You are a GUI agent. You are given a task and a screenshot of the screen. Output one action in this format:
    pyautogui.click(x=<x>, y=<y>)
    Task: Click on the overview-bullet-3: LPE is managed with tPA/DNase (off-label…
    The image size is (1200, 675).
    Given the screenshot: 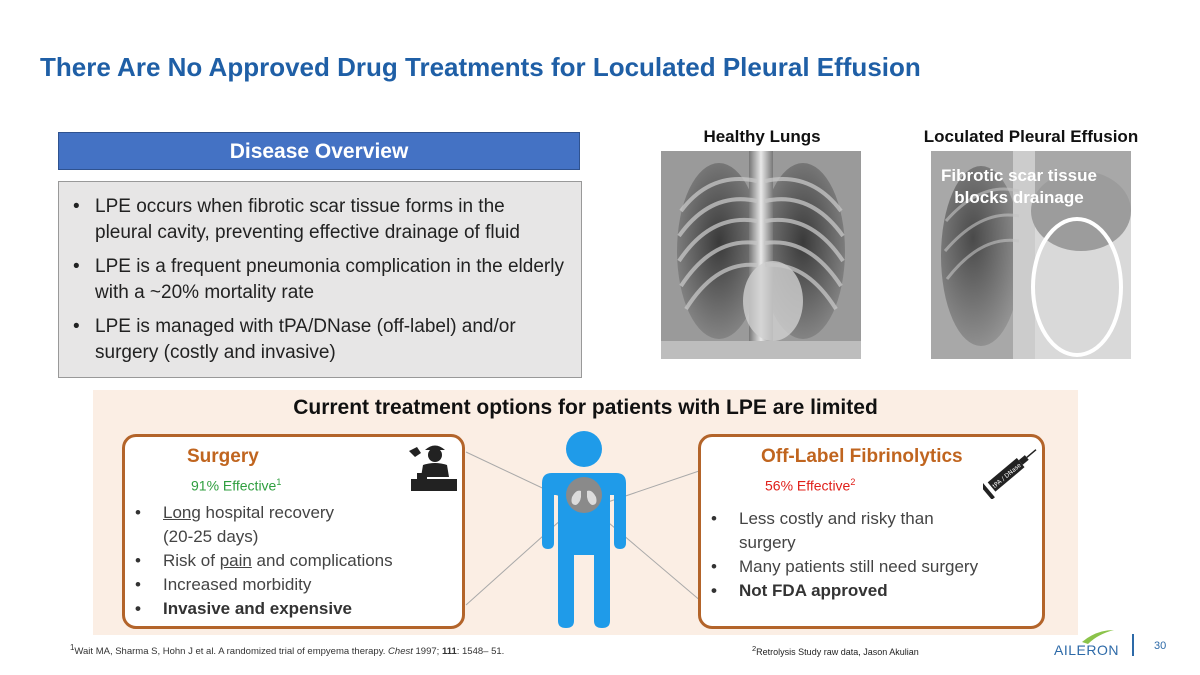 What is the action you would take?
    pyautogui.click(x=317, y=340)
    